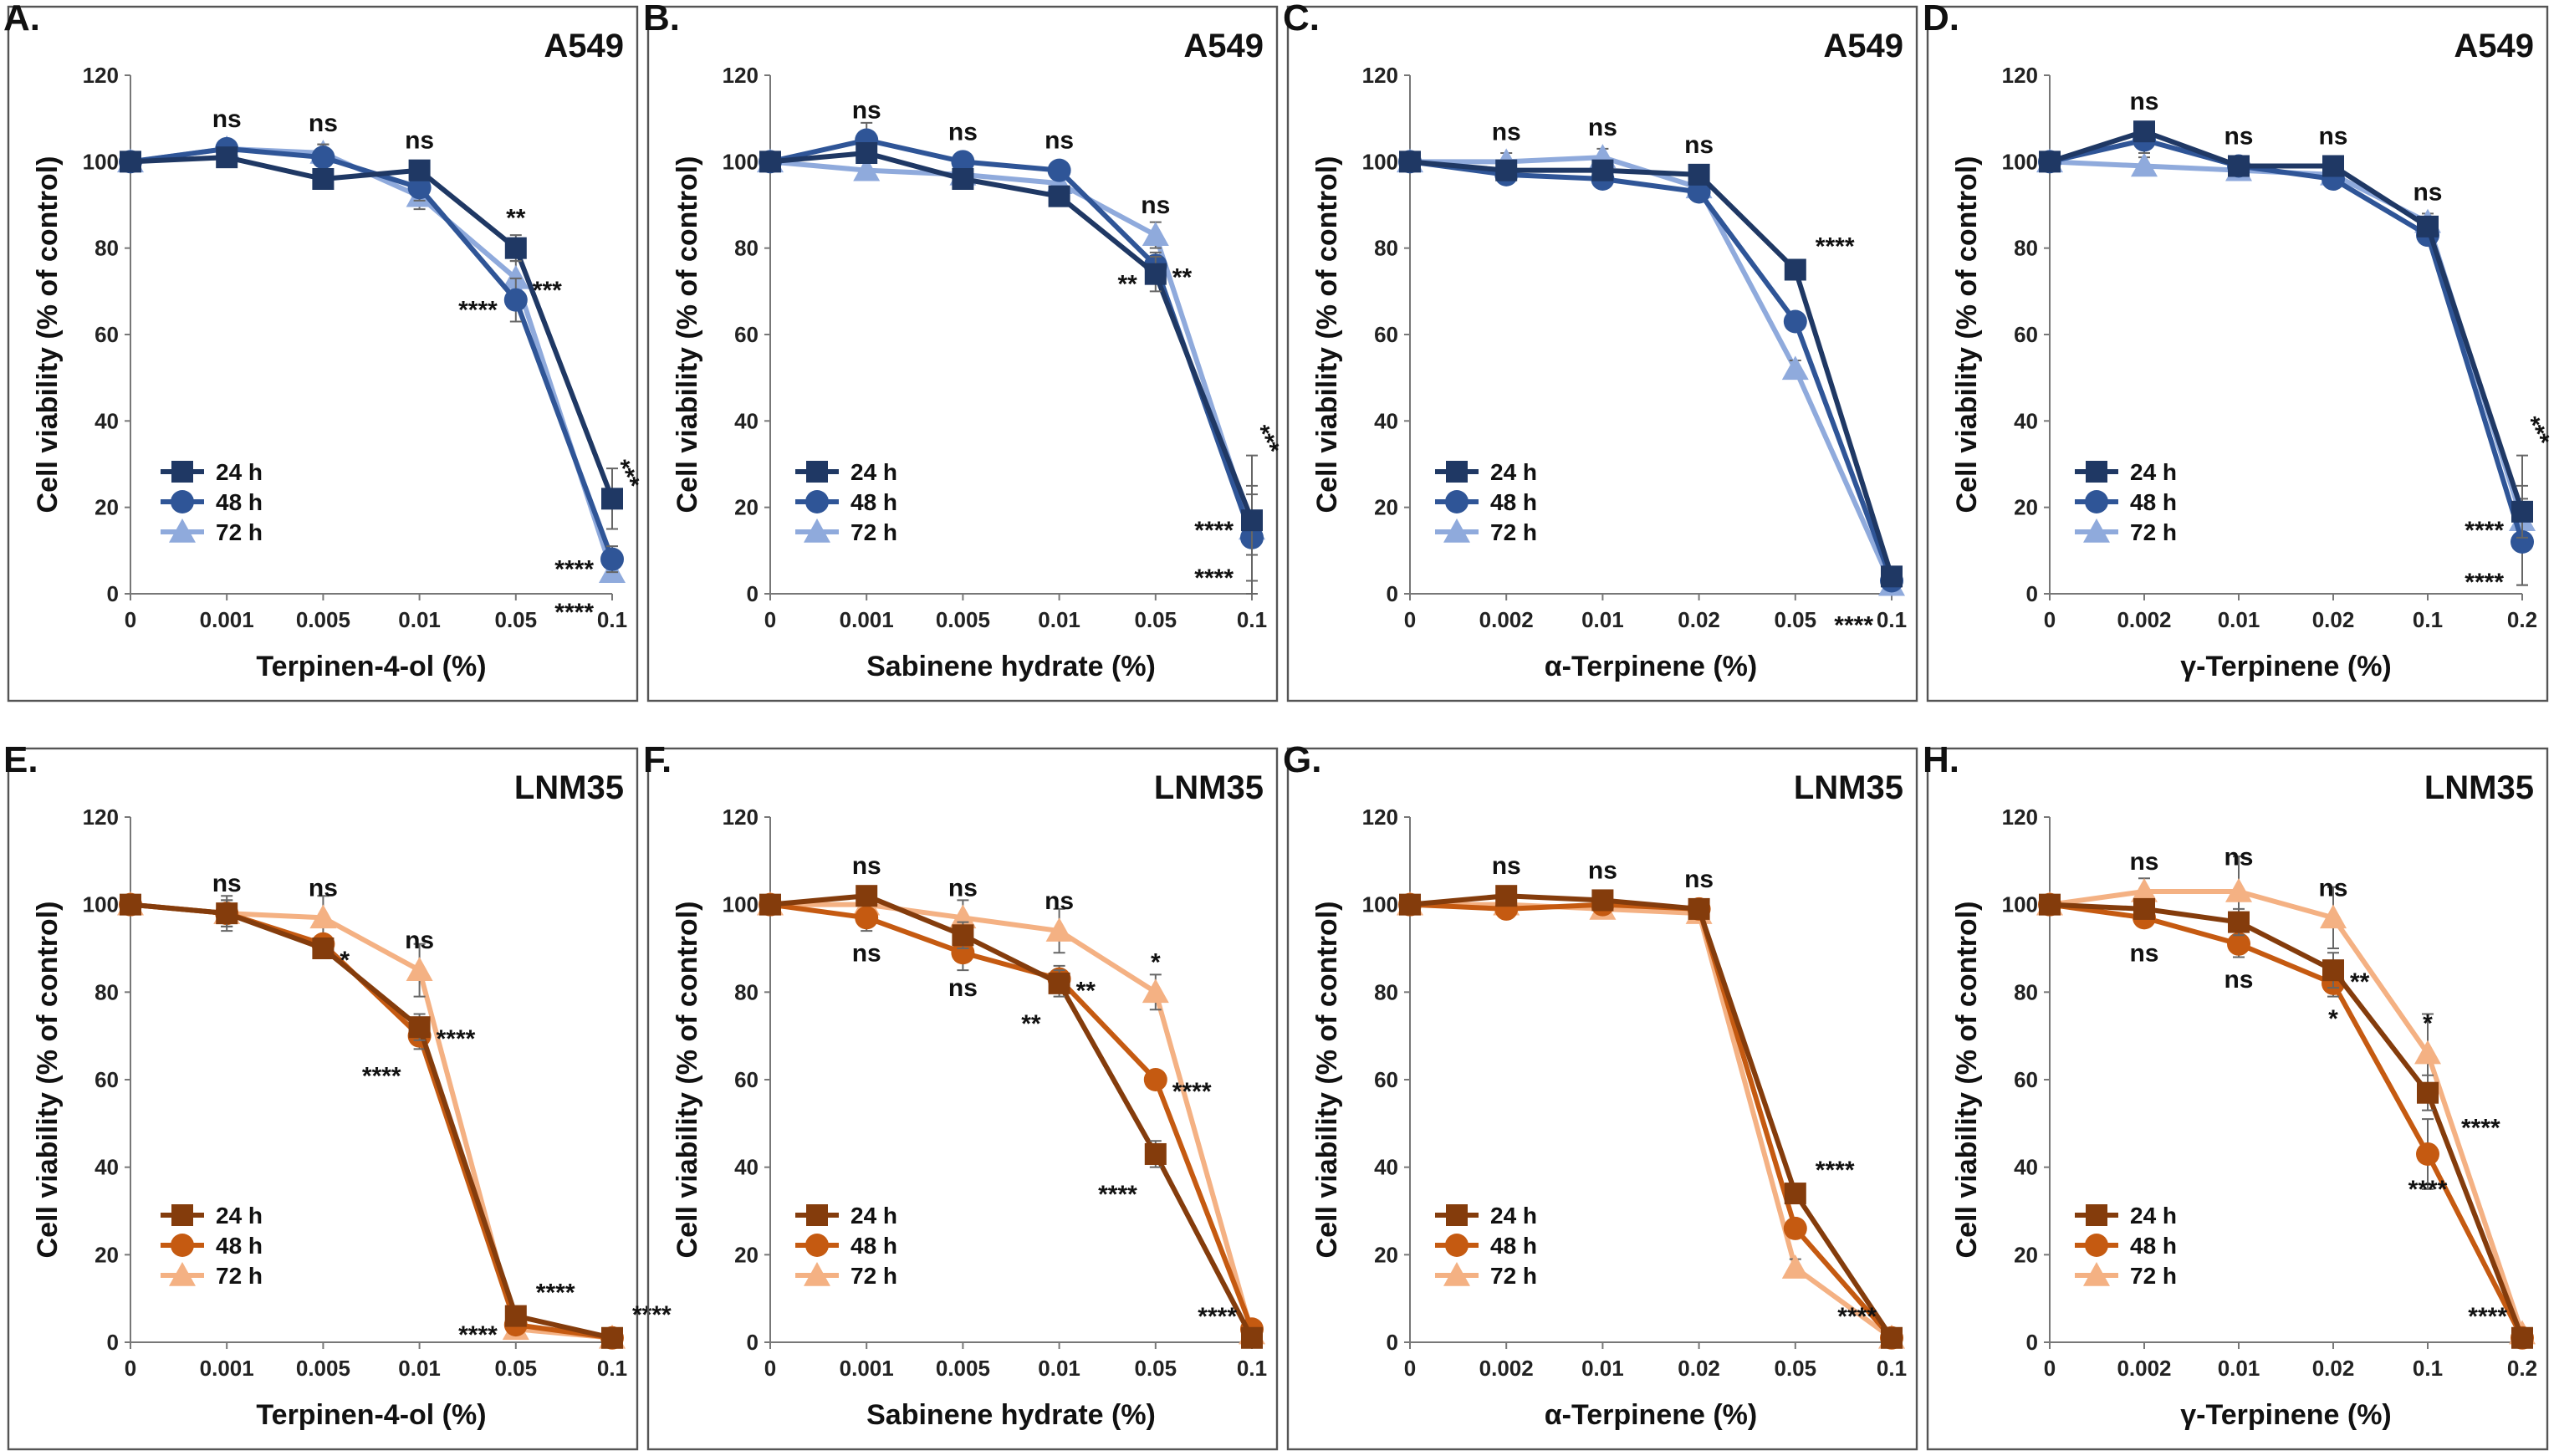 The width and height of the screenshot is (2554, 1456). I want to click on x-tick-label: 0.1, so click(1892, 1368).